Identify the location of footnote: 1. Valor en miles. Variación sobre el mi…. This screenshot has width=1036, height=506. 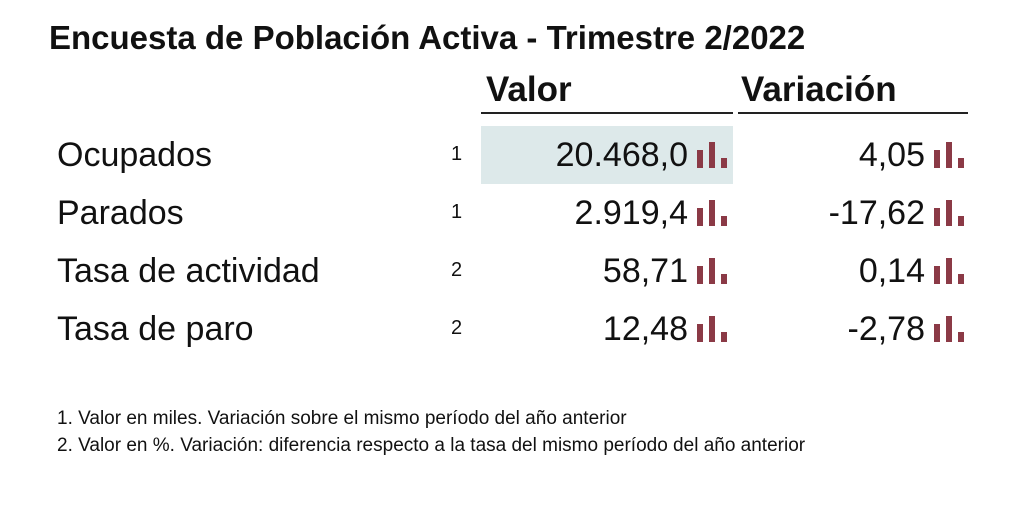
(342, 418).